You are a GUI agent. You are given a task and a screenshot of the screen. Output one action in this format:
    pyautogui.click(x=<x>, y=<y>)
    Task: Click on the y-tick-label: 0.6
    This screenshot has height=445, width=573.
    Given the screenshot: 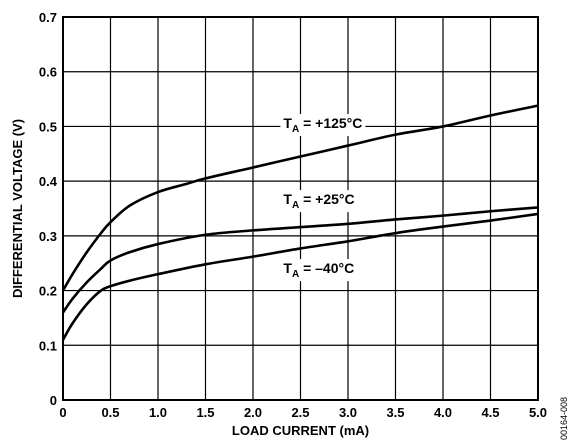 What is the action you would take?
    pyautogui.click(x=48, y=72)
    